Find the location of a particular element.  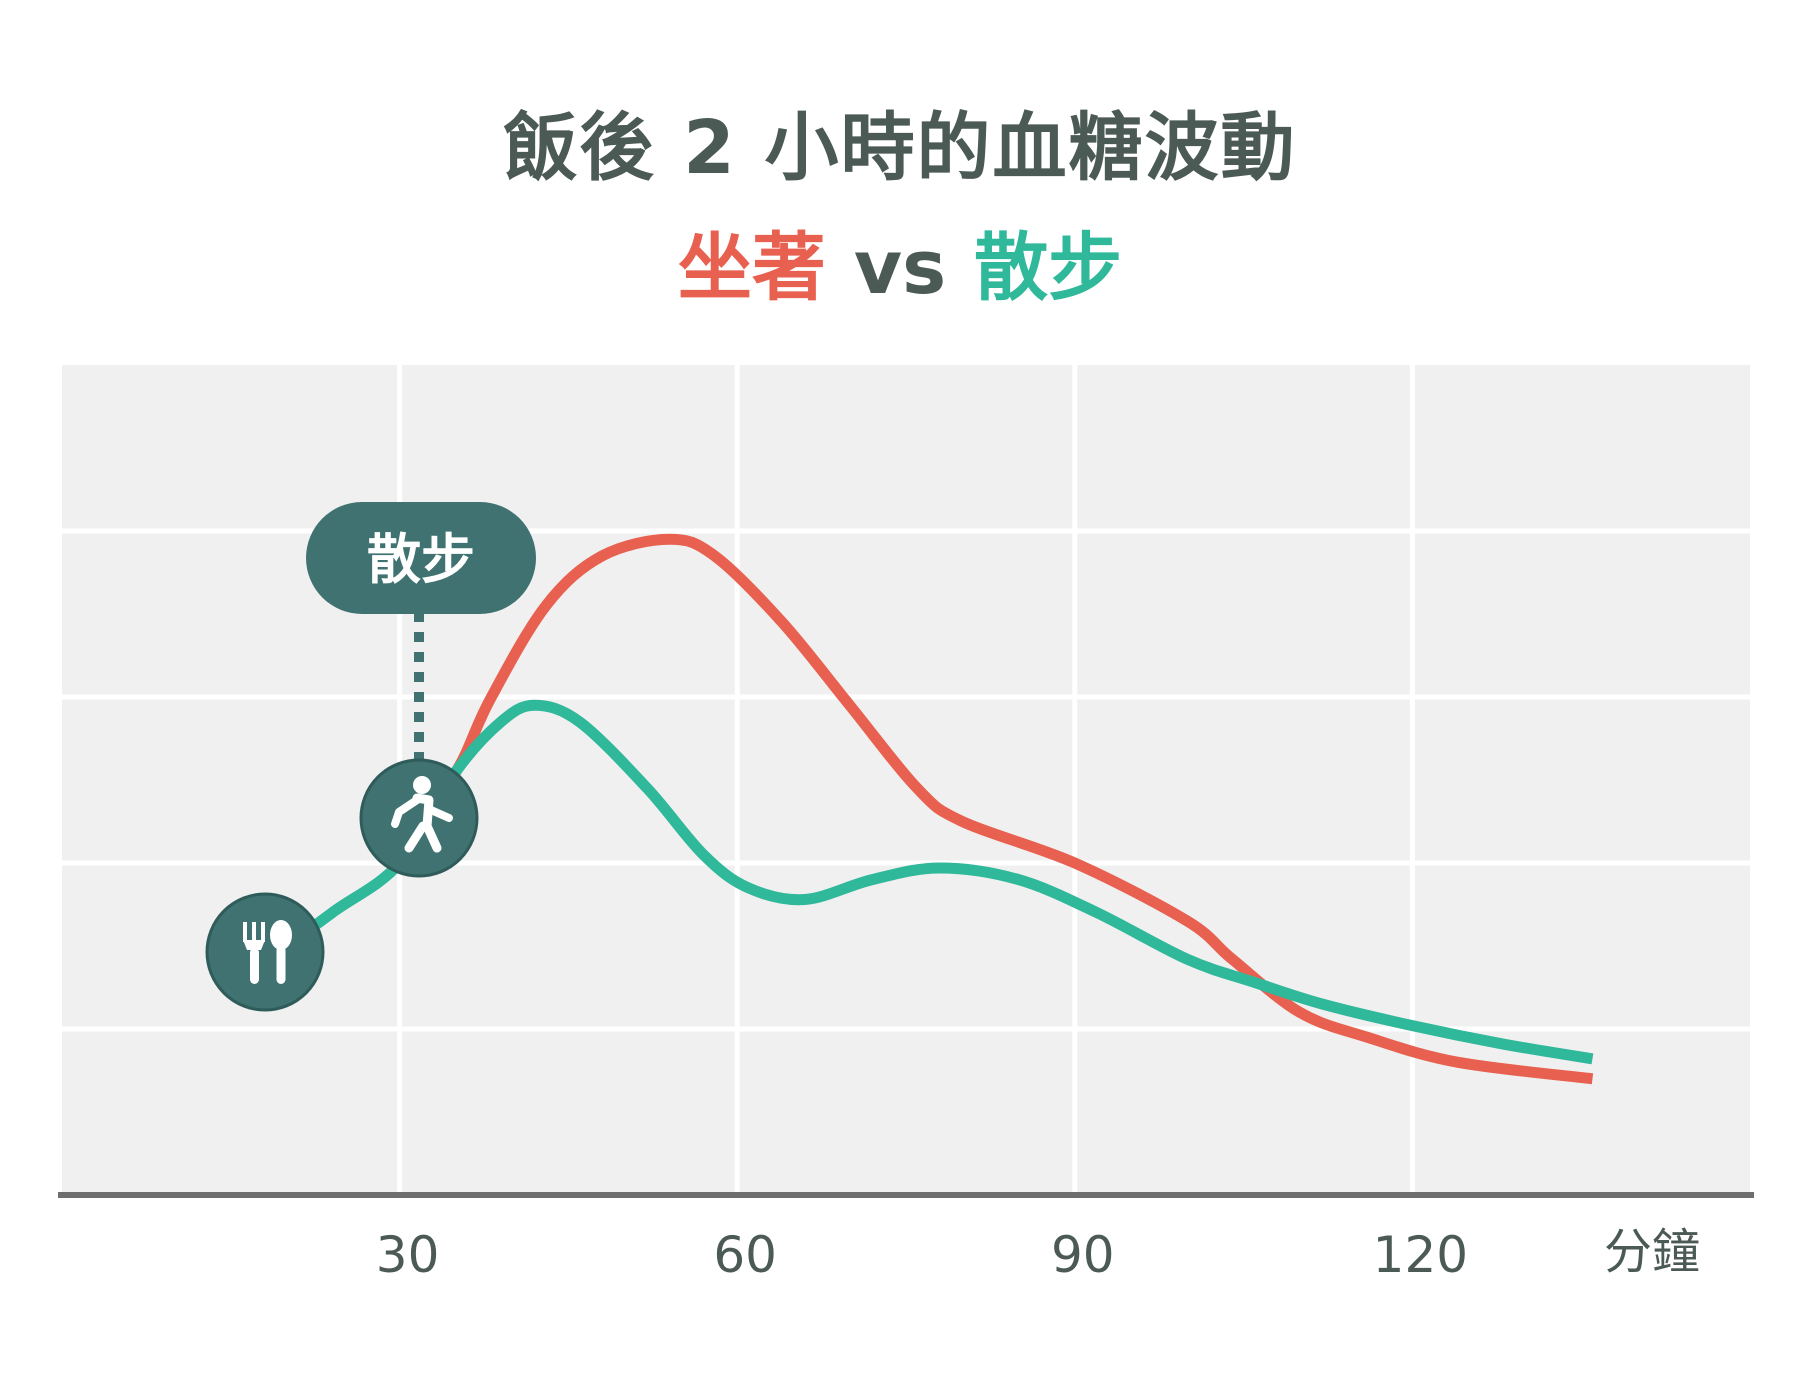

x-tick-label: 30 is located at coordinates (408, 1255).